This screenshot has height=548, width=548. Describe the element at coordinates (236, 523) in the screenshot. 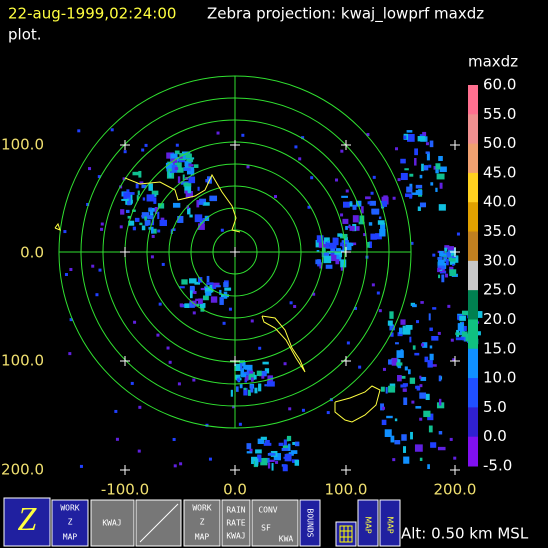

I see `rain-button` at that location.